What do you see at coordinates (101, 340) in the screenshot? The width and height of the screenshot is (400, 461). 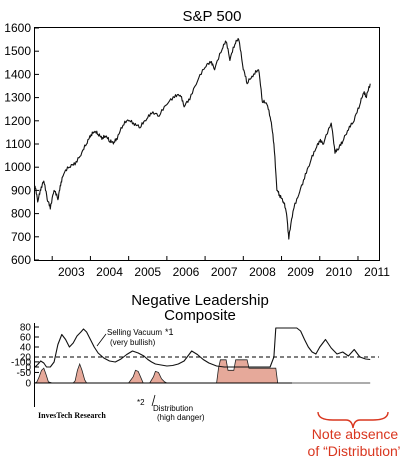 I see `selling-vacuum-pointer` at bounding box center [101, 340].